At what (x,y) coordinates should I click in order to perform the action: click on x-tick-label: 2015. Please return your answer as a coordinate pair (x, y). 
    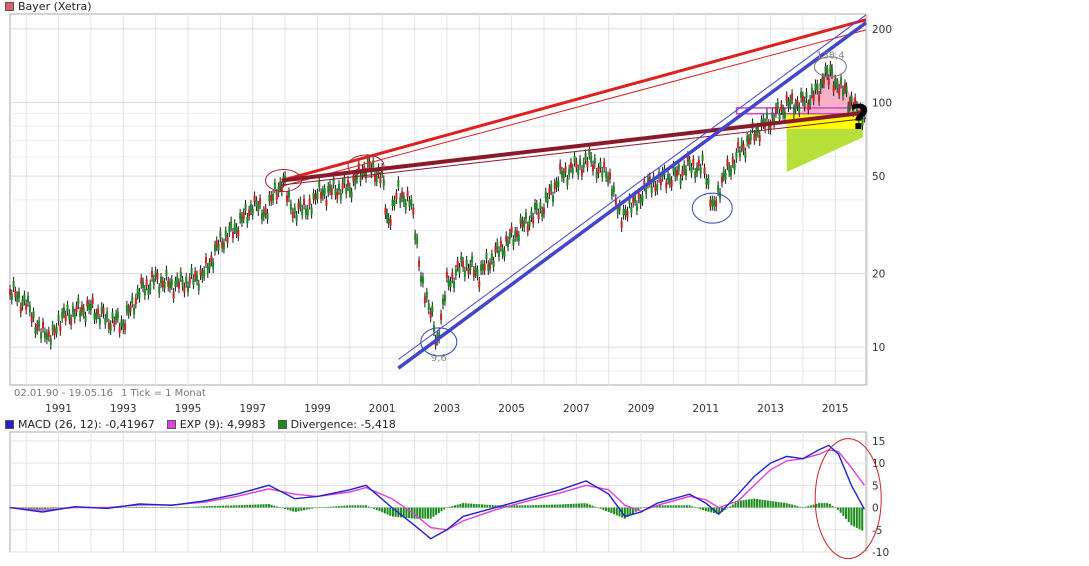
    Looking at the image, I should click on (835, 409).